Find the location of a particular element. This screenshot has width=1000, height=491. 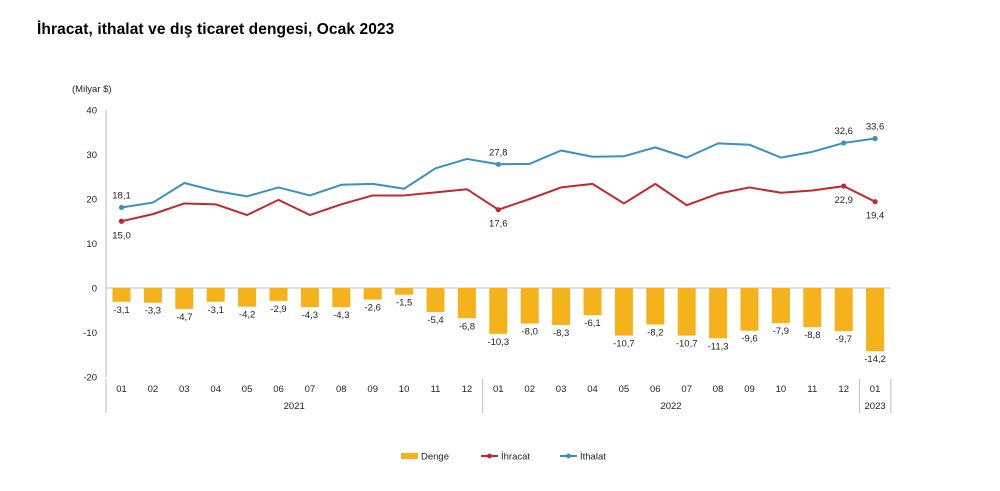

bar-data-label: -4,2 is located at coordinates (247, 315).